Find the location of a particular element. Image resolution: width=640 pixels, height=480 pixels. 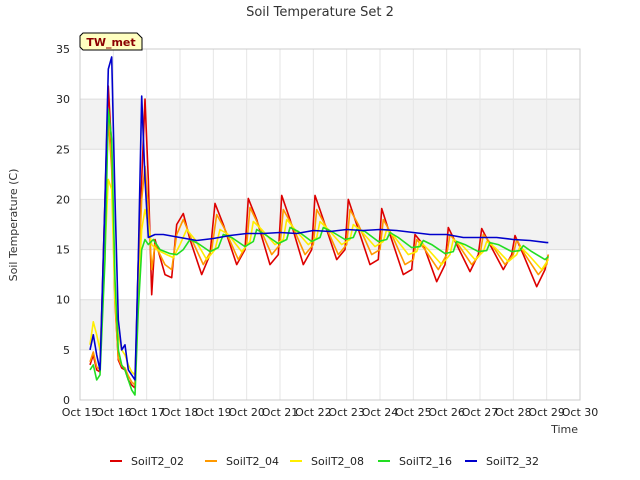

x-tick-label: Oct 23 is located at coordinates (346, 412).